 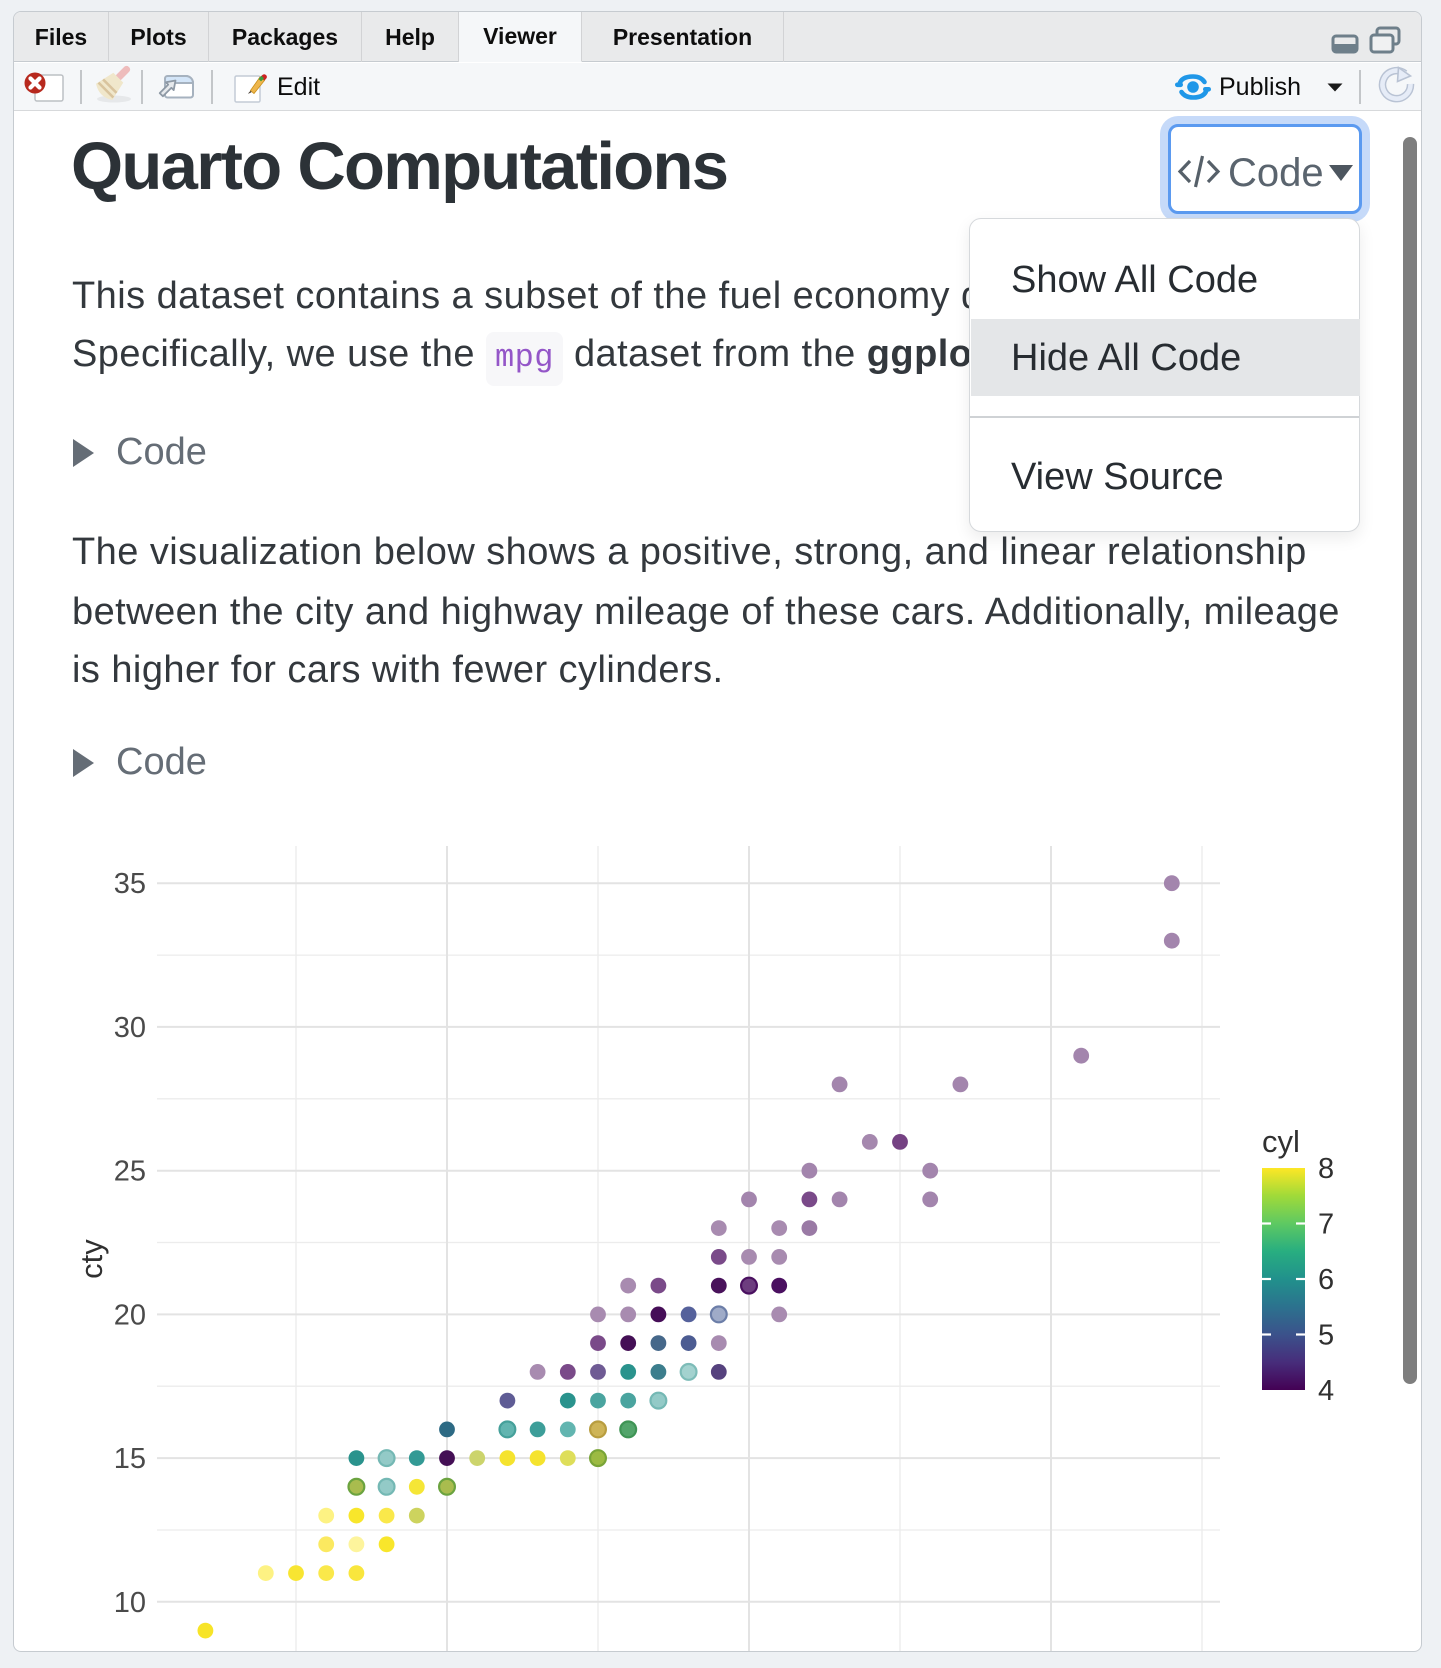 What do you see at coordinates (91, 1259) in the screenshot?
I see `svg-text: cty` at bounding box center [91, 1259].